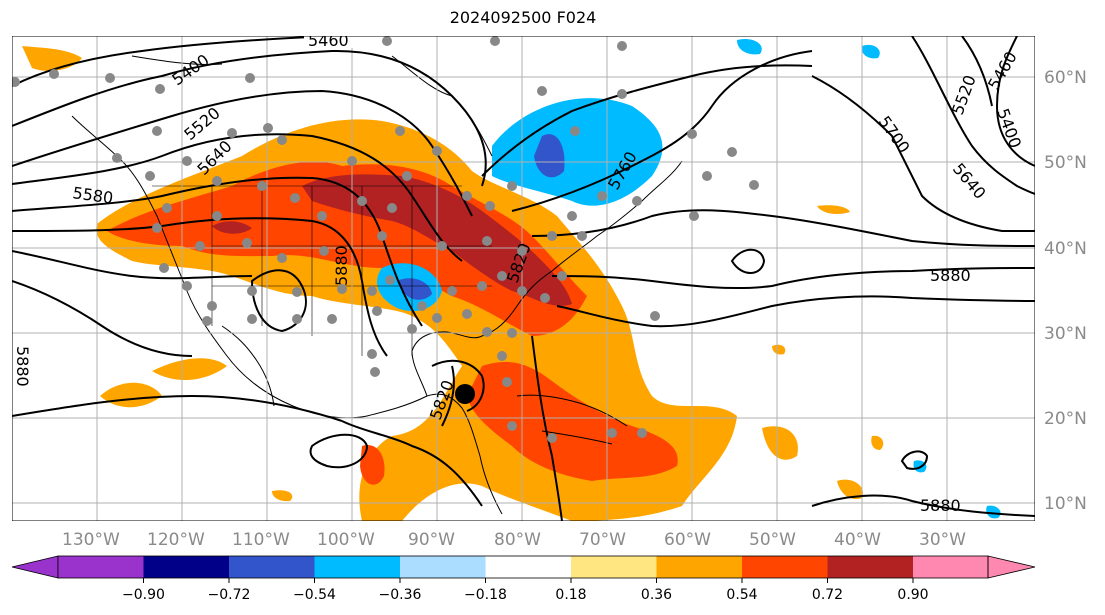 Image resolution: width=1105 pixels, height=615 pixels. What do you see at coordinates (328, 43) in the screenshot?
I see `contour-label: 5460` at bounding box center [328, 43].